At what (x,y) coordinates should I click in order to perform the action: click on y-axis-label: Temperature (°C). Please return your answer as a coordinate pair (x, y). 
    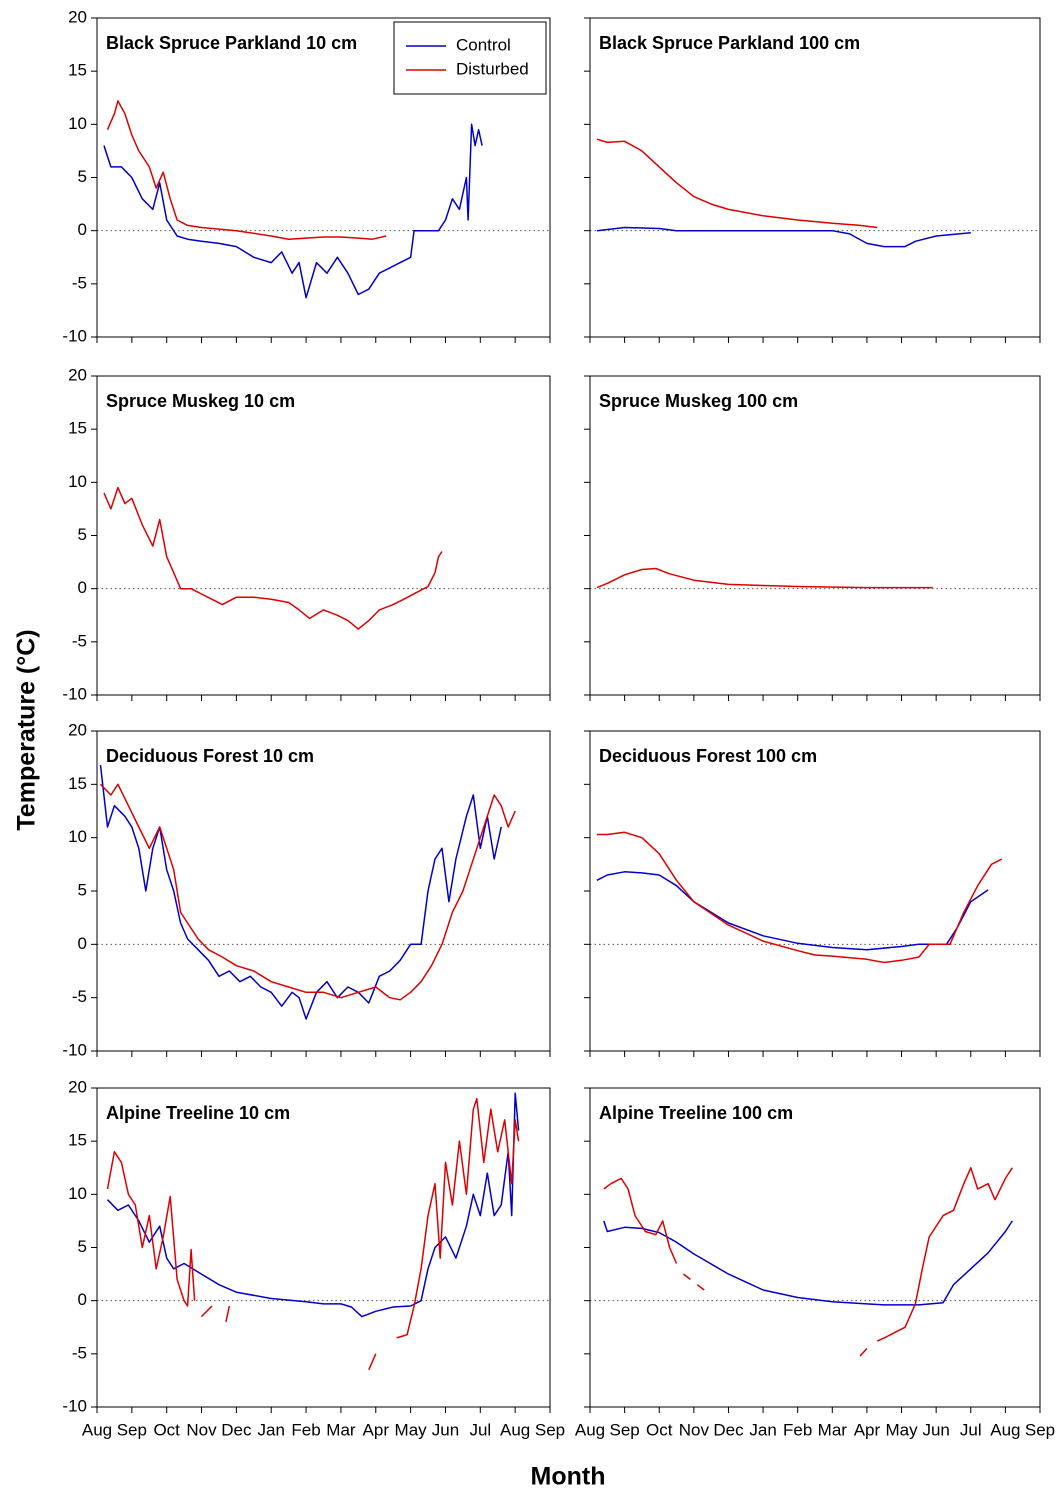
    Looking at the image, I should click on (27, 729).